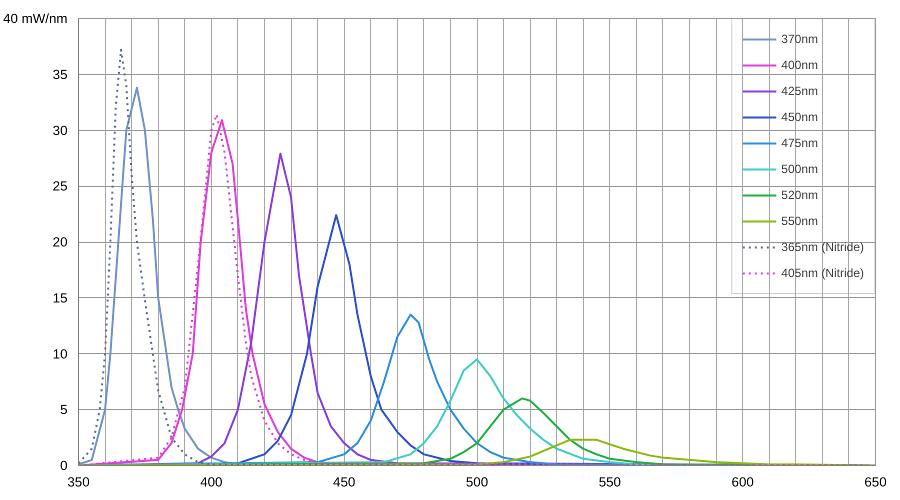 This screenshot has width=900, height=500. I want to click on x-tick-label: 650, so click(875, 482).